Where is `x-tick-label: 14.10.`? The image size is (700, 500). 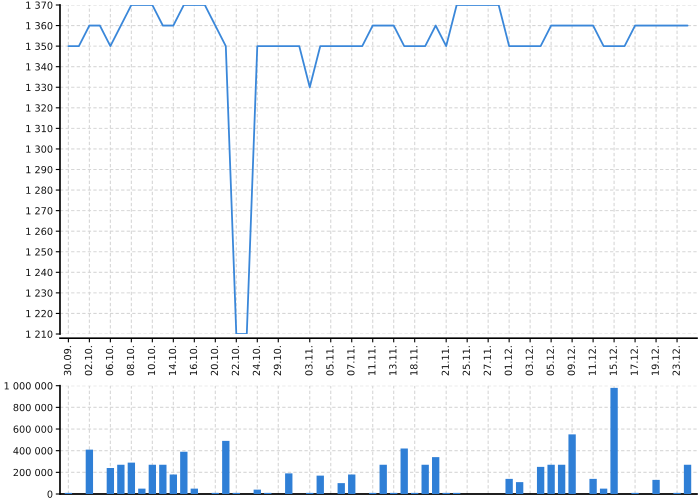
x-tick-label: 14.10. is located at coordinates (172, 360).